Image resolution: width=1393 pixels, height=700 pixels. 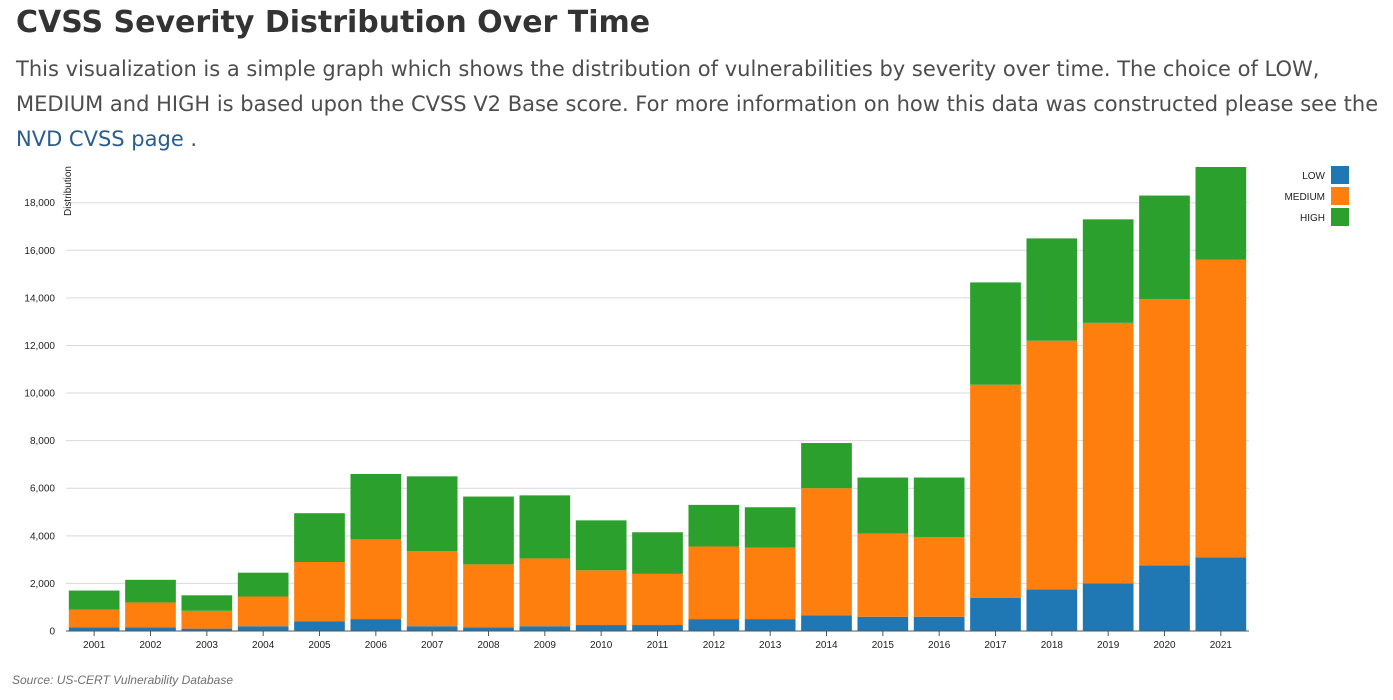 What do you see at coordinates (995, 333) in the screenshot?
I see `bar-high-2017` at bounding box center [995, 333].